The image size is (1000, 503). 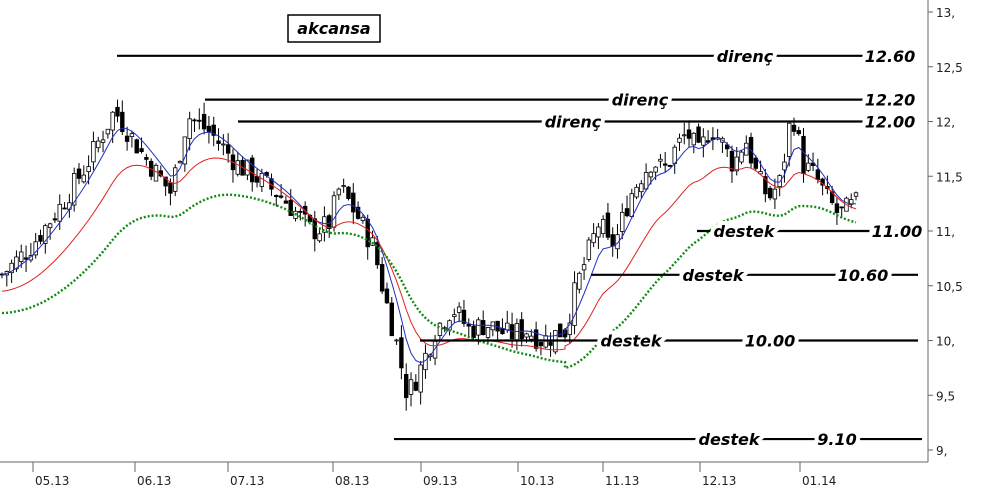 I want to click on y-tick-label: 10,5, so click(x=949, y=287).